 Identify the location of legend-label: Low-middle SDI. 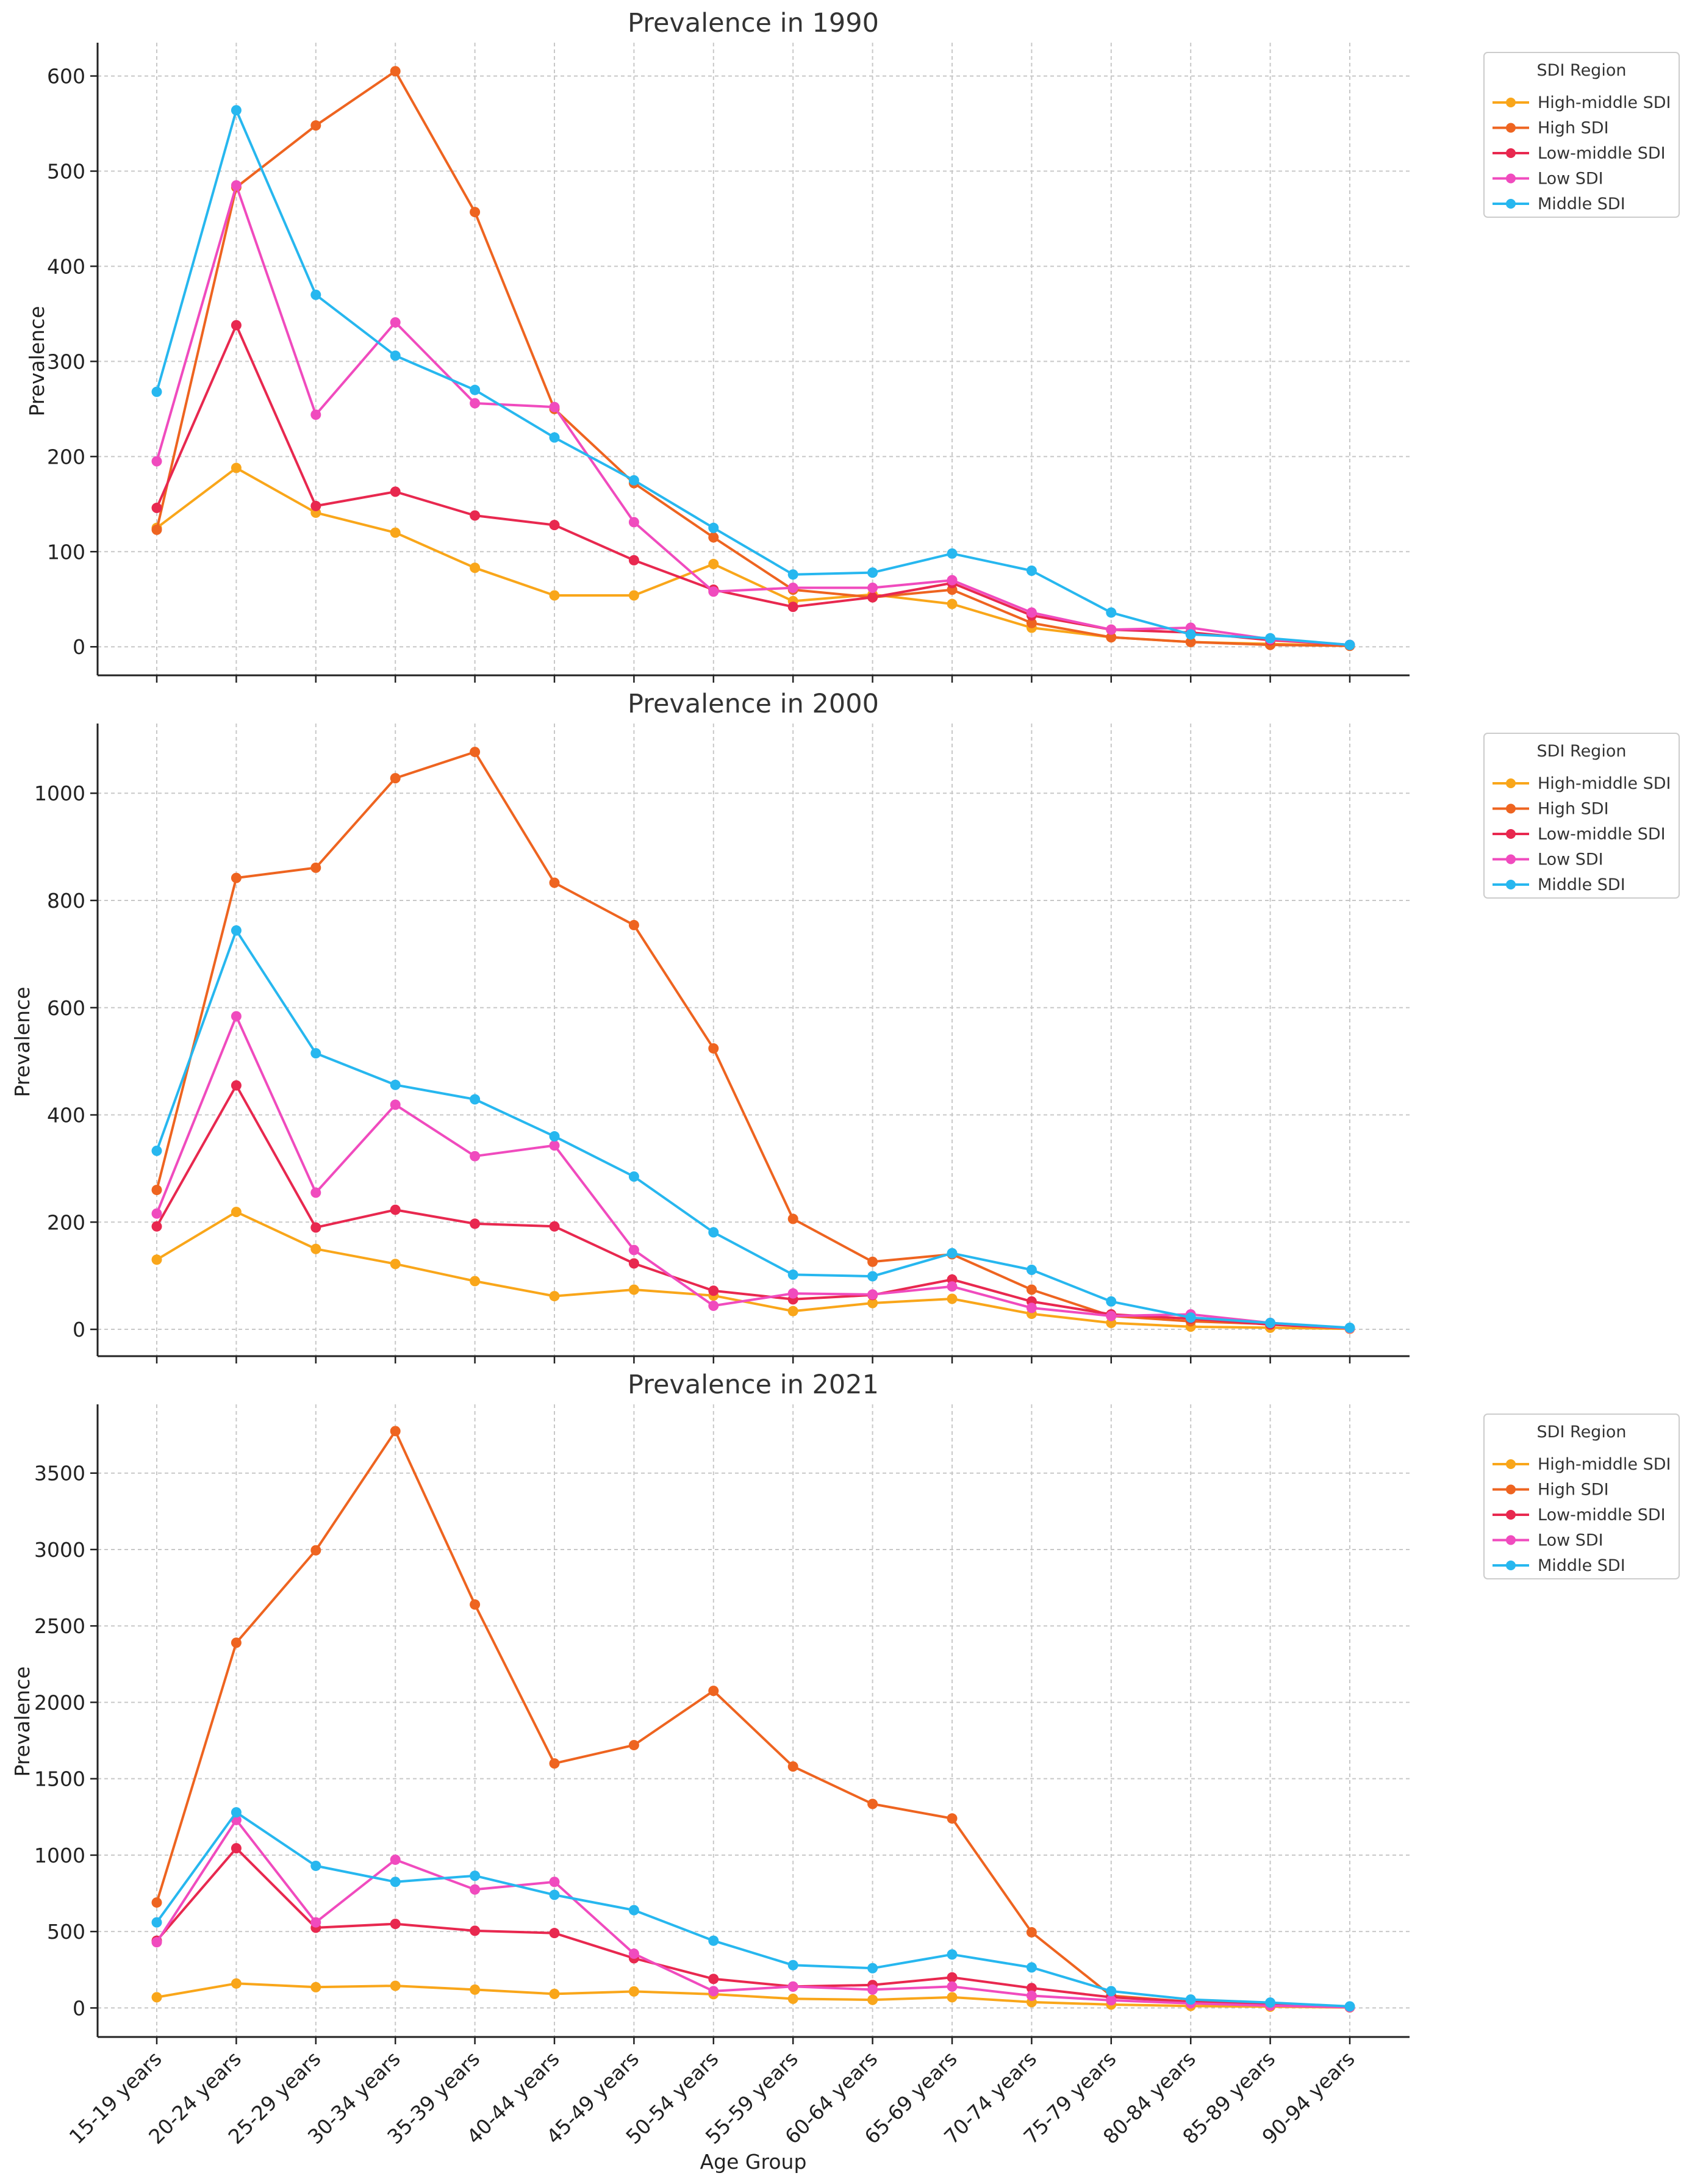
(1602, 834).